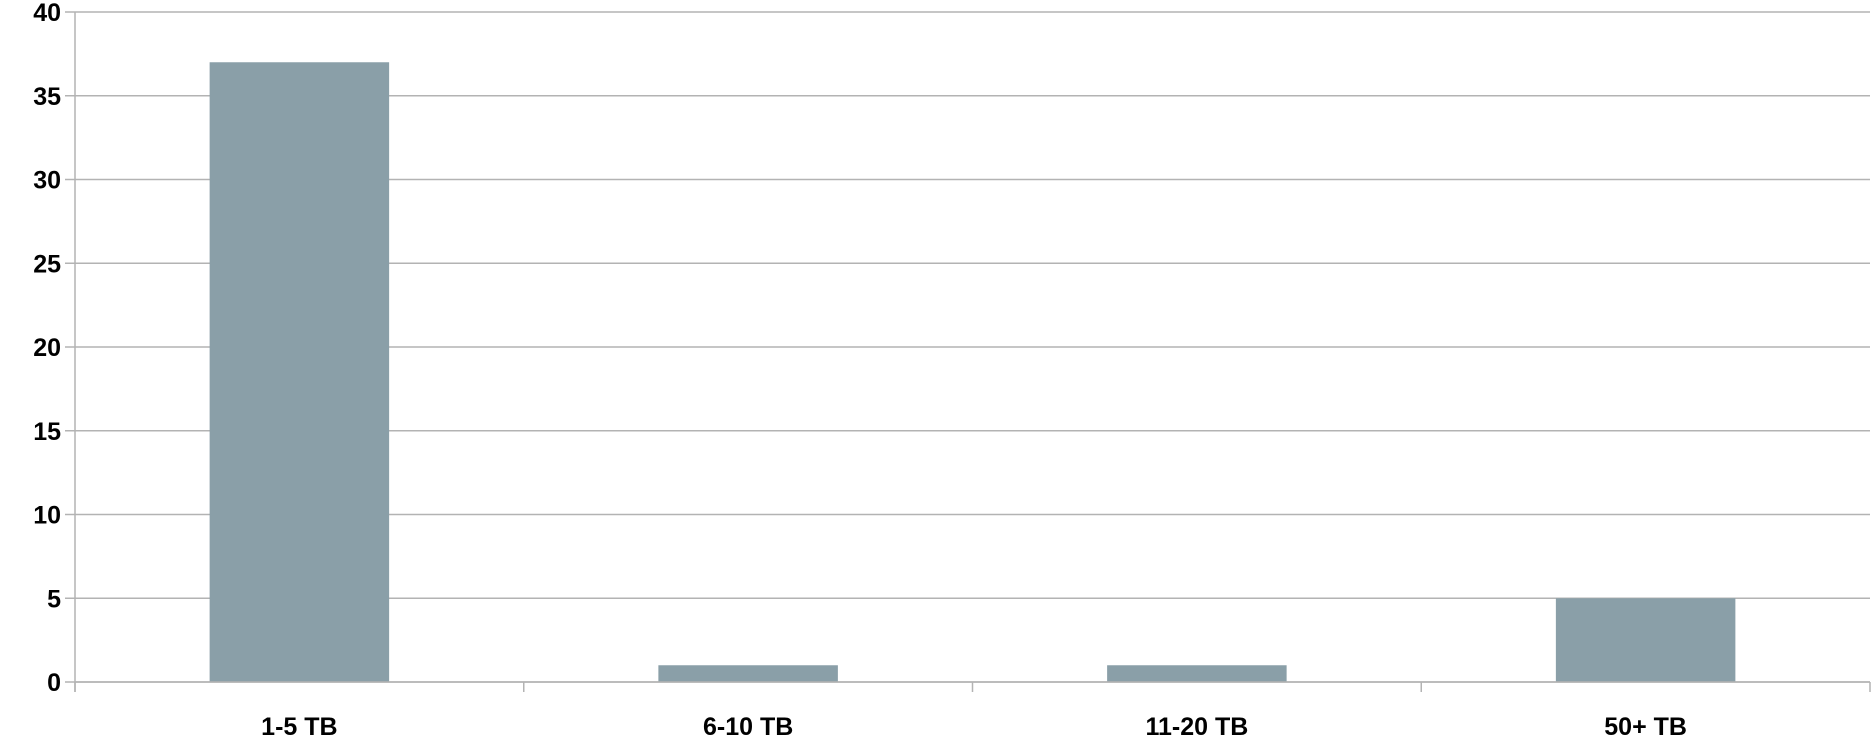 Image resolution: width=1872 pixels, height=740 pixels. What do you see at coordinates (54, 683) in the screenshot?
I see `y-tick-label: 0` at bounding box center [54, 683].